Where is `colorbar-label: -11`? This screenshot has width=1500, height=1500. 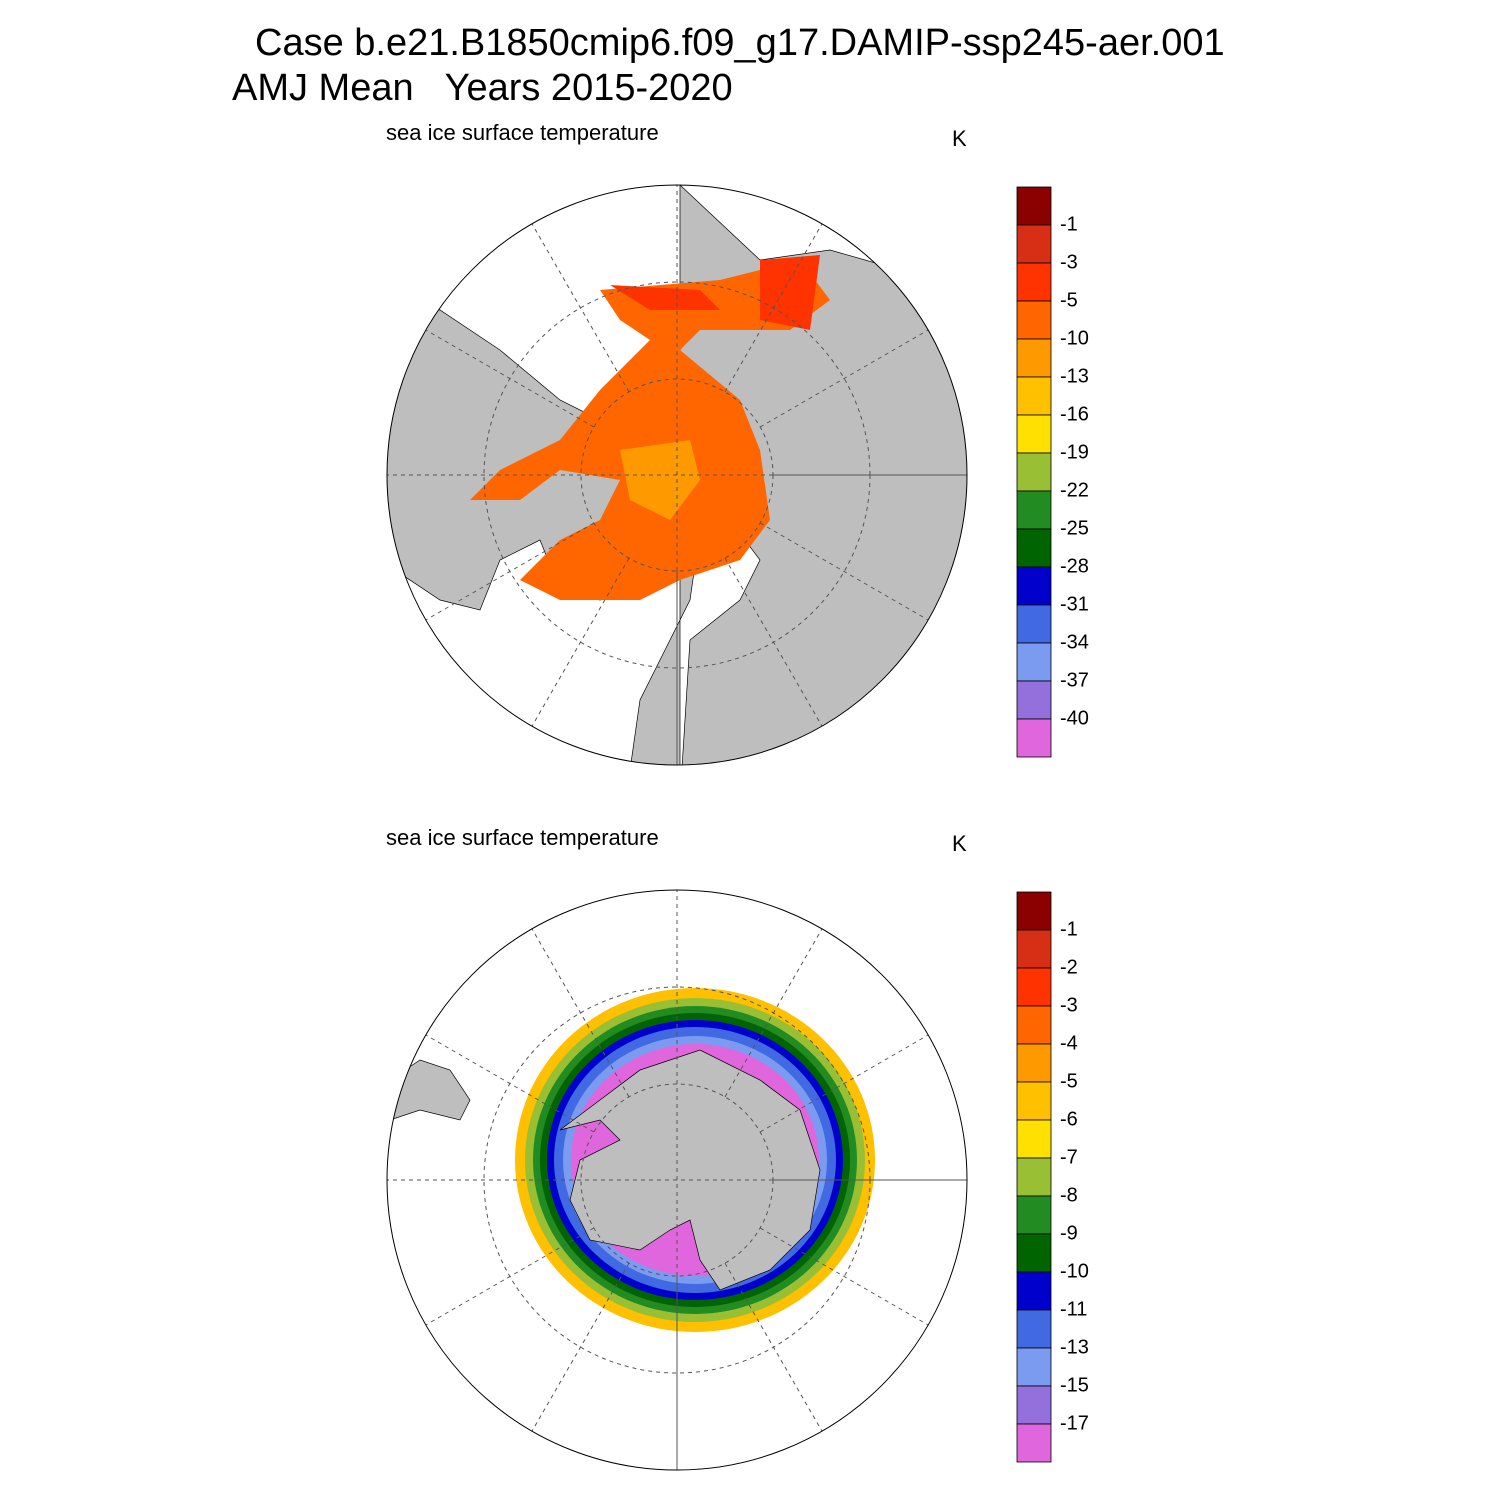 colorbar-label: -11 is located at coordinates (1073, 1309).